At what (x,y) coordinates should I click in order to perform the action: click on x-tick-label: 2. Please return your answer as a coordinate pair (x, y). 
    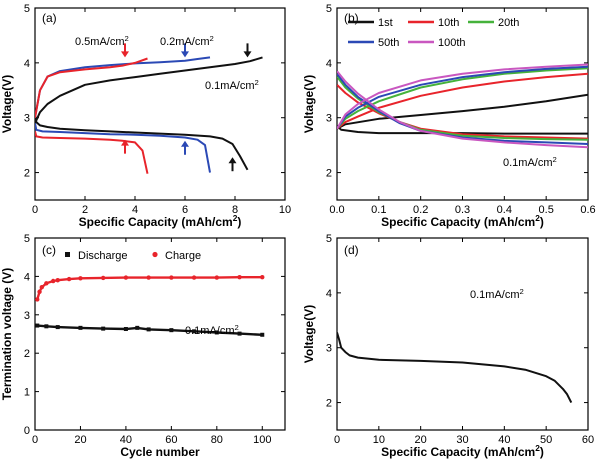
    Looking at the image, I should click on (85, 210).